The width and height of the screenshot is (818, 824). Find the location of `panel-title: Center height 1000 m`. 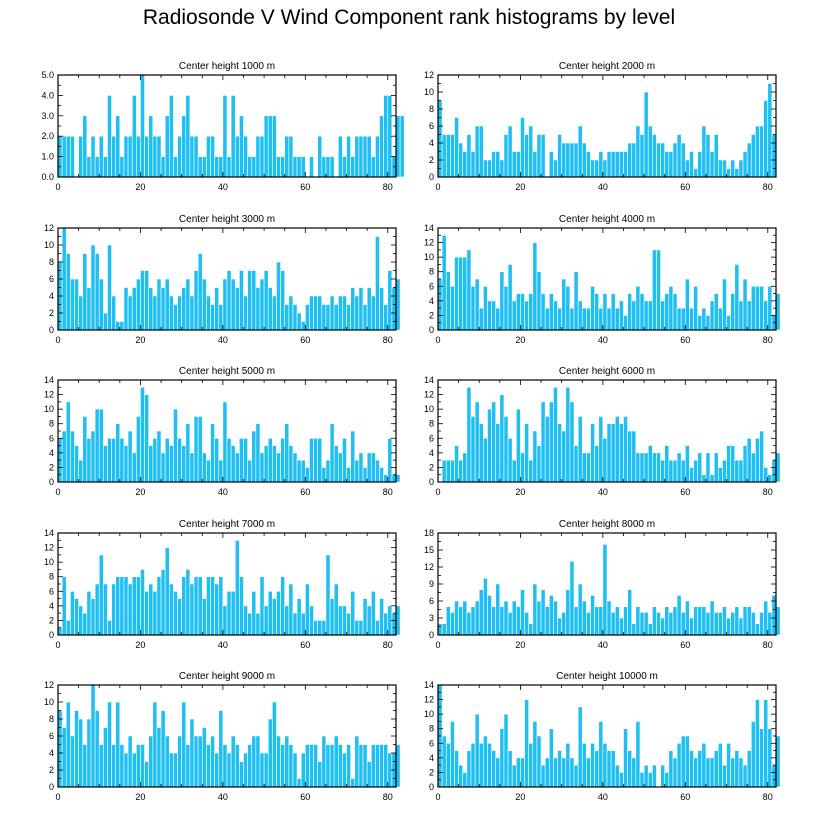

panel-title: Center height 1000 m is located at coordinates (227, 66).